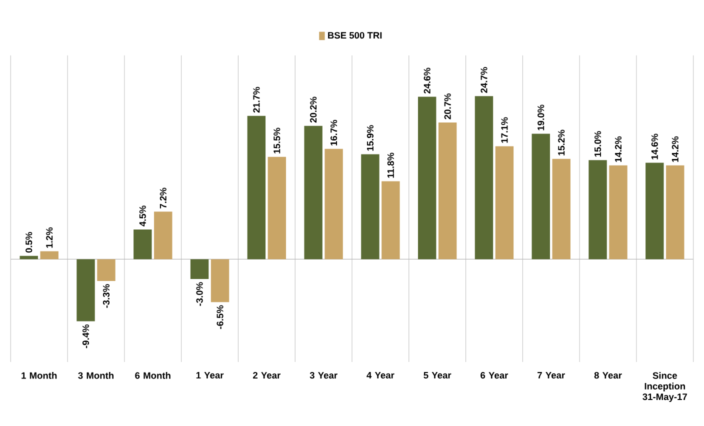 The width and height of the screenshot is (704, 426). What do you see at coordinates (106, 296) in the screenshot?
I see `data-label: -3.3%` at bounding box center [106, 296].